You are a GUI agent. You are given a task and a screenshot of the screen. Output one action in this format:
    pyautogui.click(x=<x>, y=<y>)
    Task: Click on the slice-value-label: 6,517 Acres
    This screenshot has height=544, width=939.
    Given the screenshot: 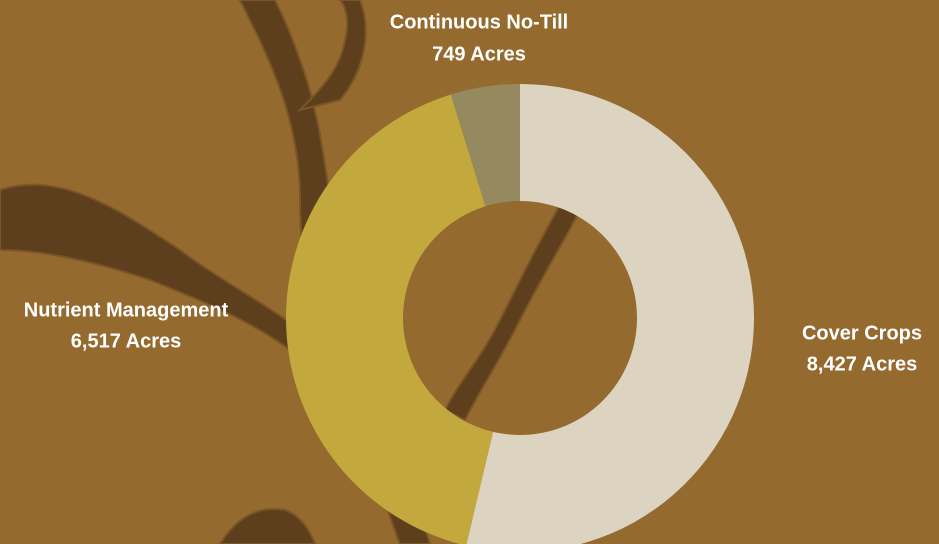 What is the action you would take?
    pyautogui.click(x=126, y=341)
    